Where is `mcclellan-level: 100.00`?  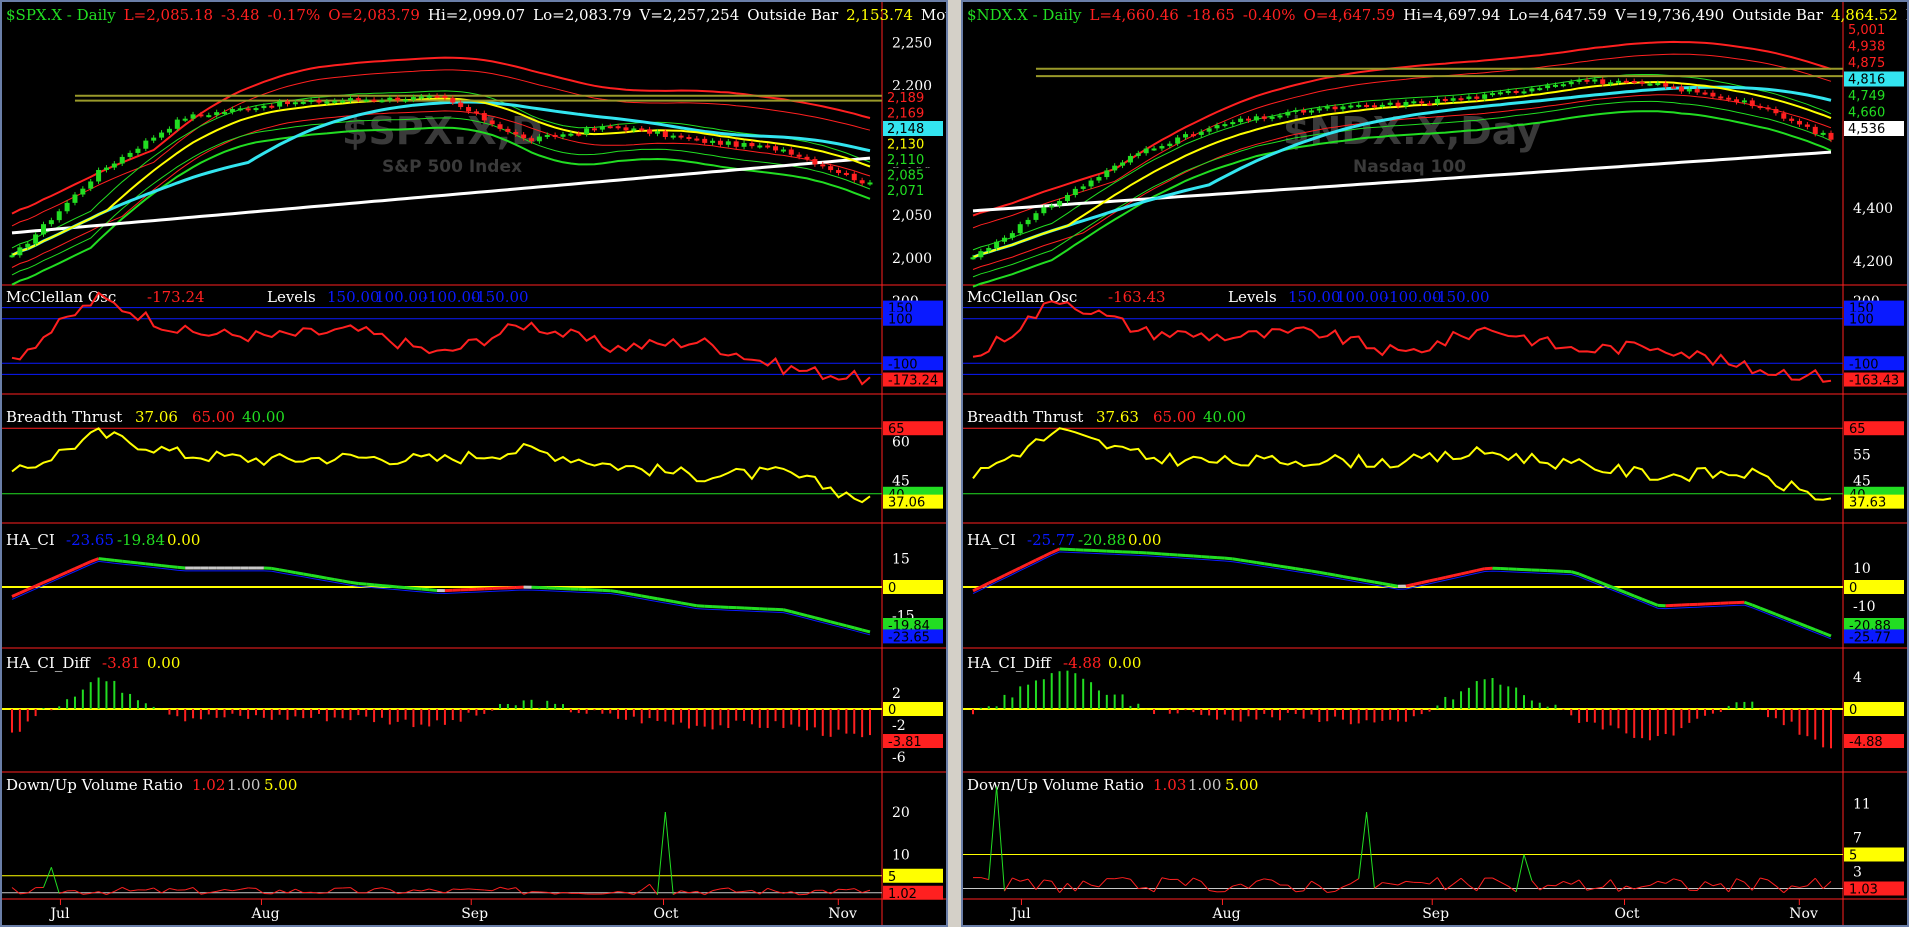
mcclellan-level: 100.00 is located at coordinates (1362, 297).